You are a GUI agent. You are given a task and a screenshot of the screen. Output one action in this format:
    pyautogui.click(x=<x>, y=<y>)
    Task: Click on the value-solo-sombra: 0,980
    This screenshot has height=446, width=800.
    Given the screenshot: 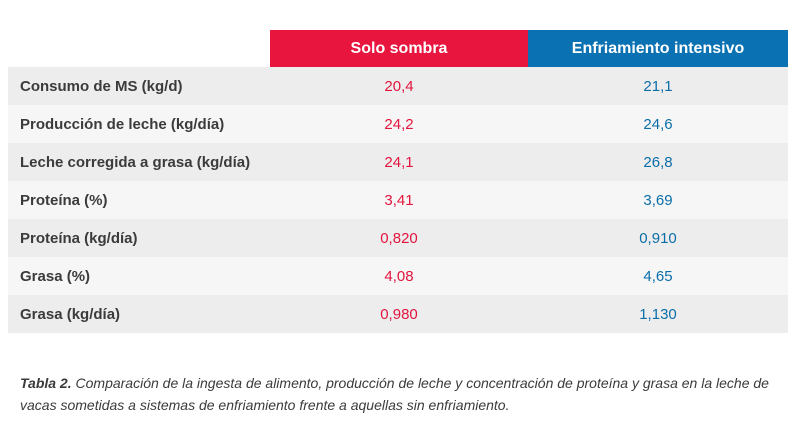 What is the action you would take?
    pyautogui.click(x=399, y=314)
    